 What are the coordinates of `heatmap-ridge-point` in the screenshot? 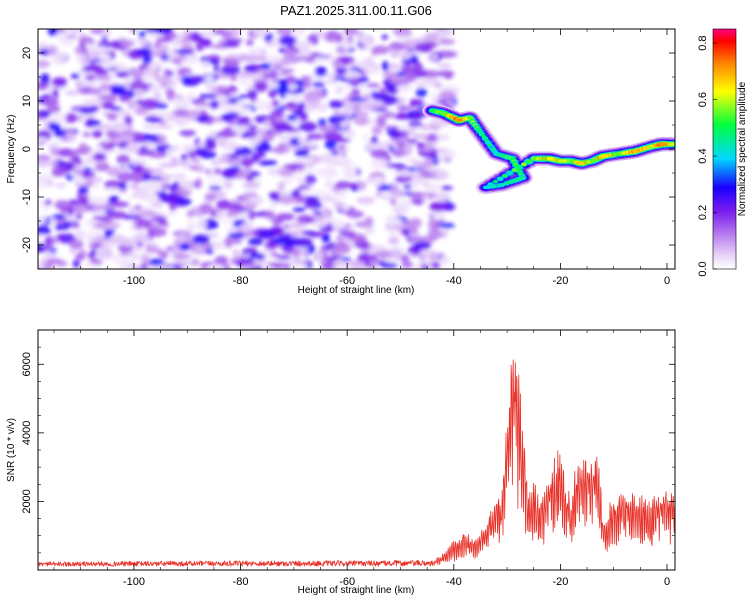 It's located at (672, 144).